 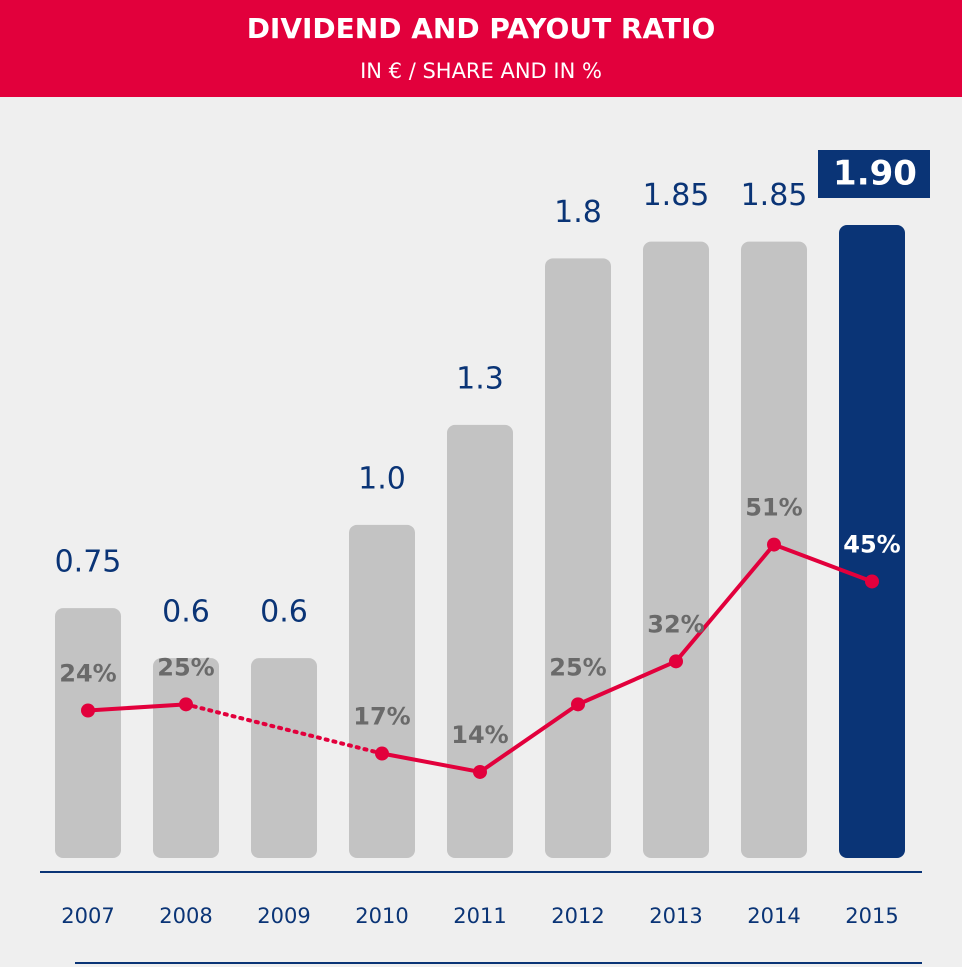 I want to click on payout-label: 32%, so click(x=675, y=624).